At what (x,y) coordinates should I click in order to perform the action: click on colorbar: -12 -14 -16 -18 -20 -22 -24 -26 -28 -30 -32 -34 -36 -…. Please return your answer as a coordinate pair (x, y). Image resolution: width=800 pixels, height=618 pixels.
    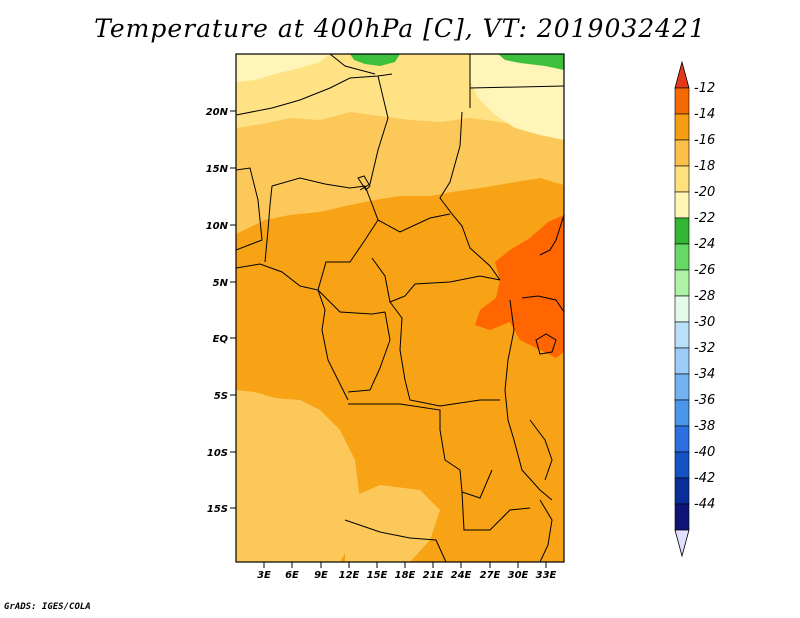
    Looking at the image, I should click on (694, 309).